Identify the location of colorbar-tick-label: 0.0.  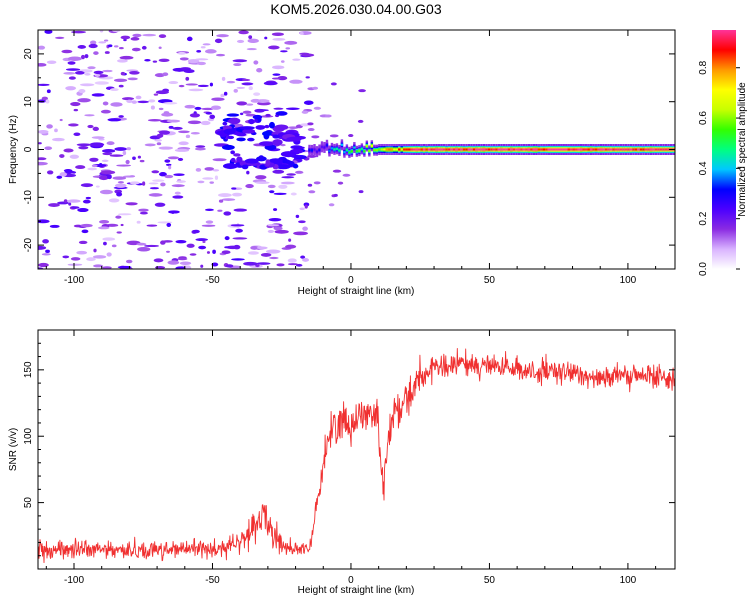
(703, 269).